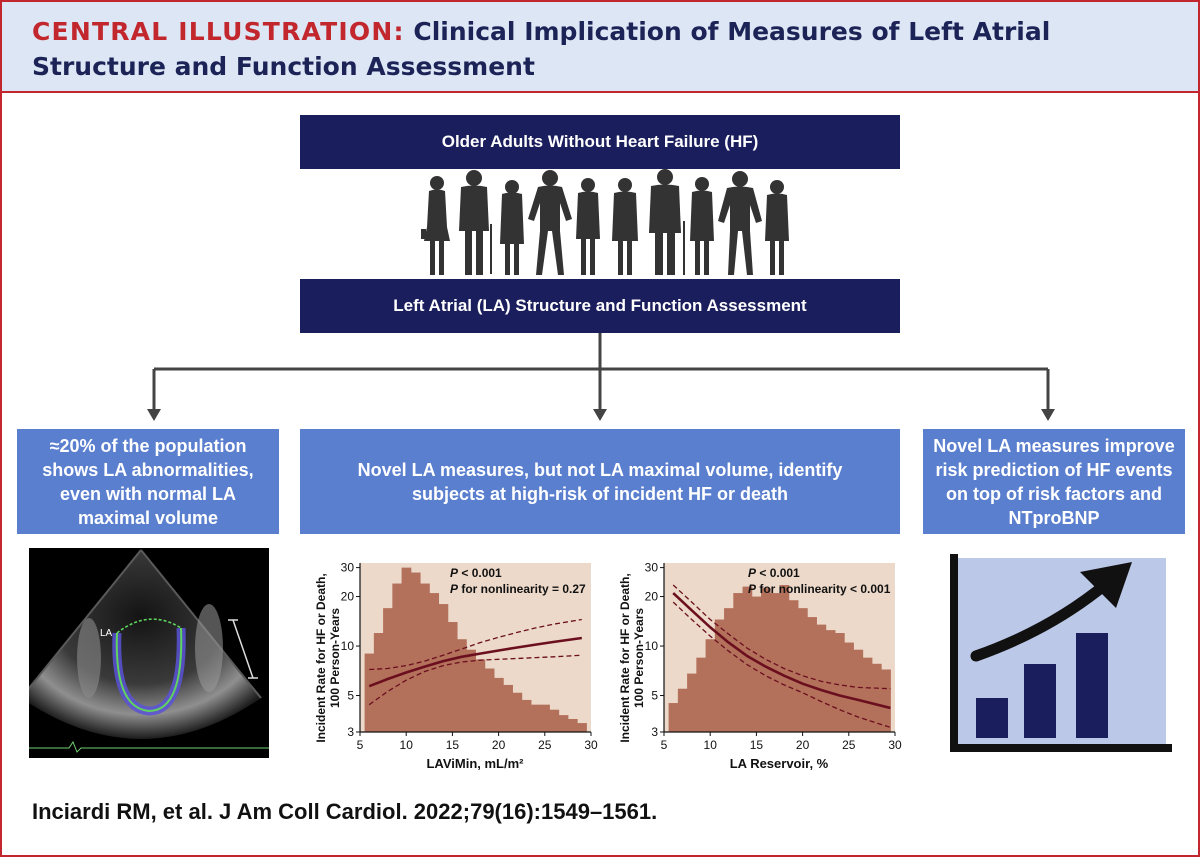 This screenshot has height=857, width=1200. Describe the element at coordinates (321, 657) in the screenshot. I see `chart1-ylabel-line1: Incident Rate for HF or Death,` at that location.